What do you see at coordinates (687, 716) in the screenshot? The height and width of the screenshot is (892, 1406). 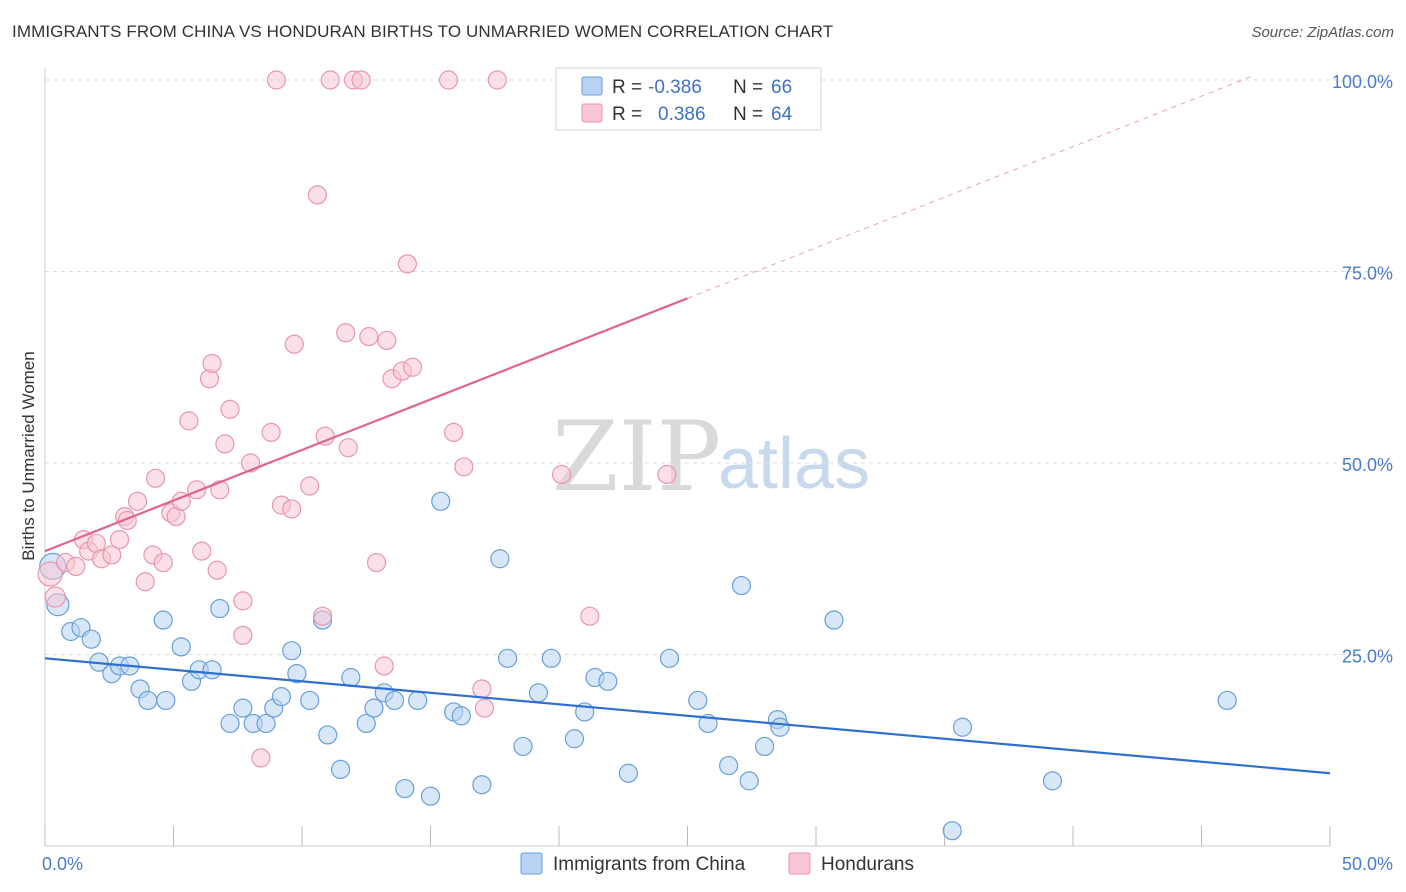 I see `trend-line-china` at bounding box center [687, 716].